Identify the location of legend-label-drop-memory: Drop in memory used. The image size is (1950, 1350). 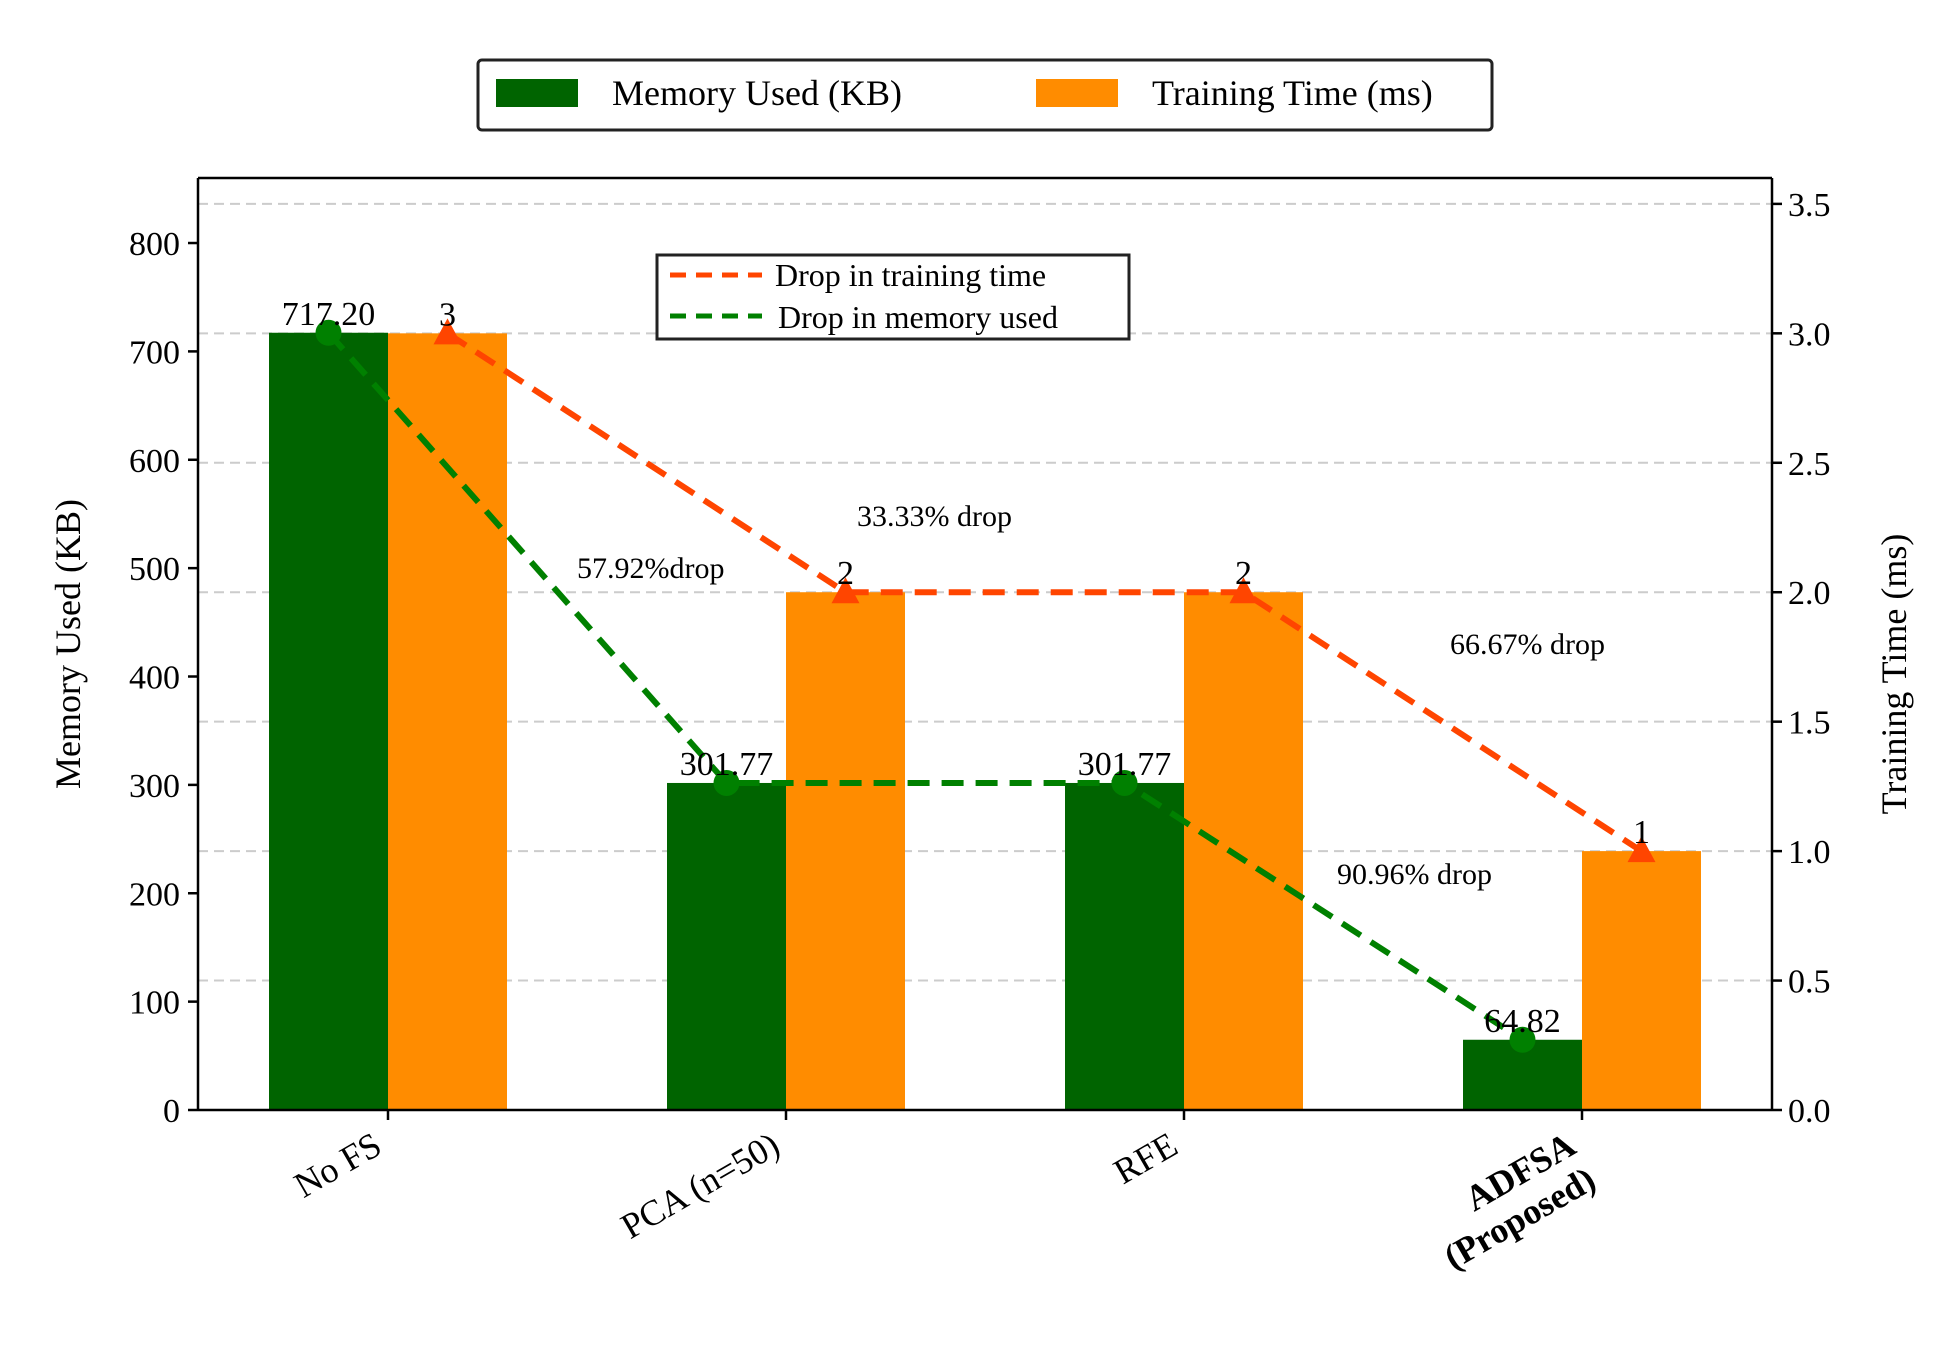
(918, 317).